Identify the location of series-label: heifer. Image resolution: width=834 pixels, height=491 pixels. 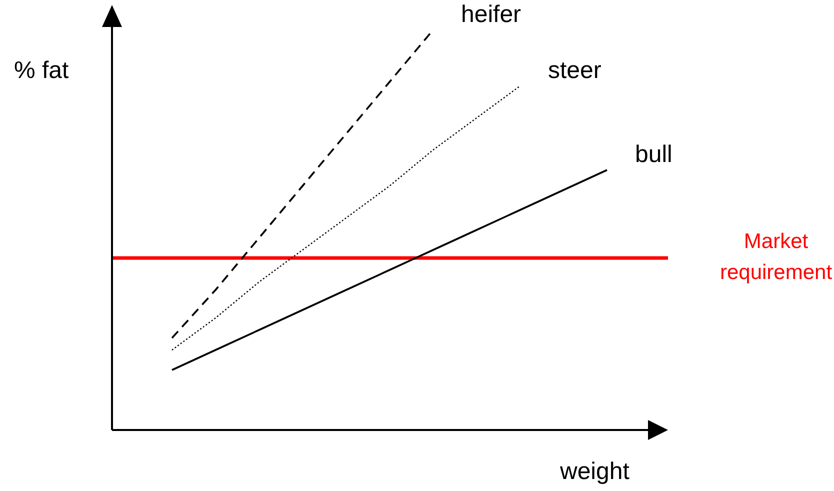
(491, 14).